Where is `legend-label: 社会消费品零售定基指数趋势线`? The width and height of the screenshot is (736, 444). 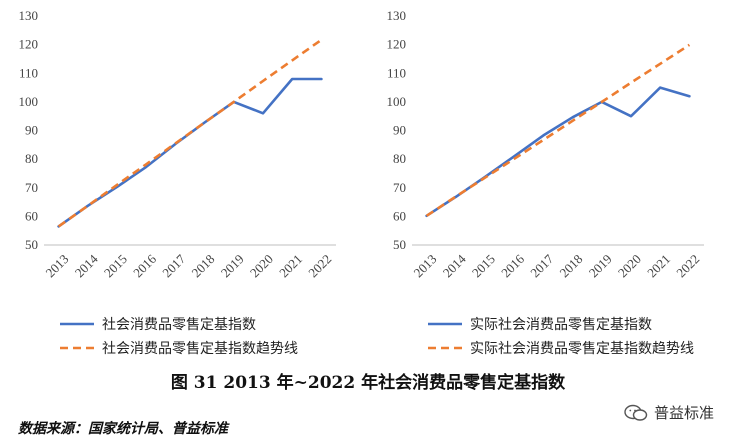
legend-label: 社会消费品零售定基指数趋势线 is located at coordinates (200, 348).